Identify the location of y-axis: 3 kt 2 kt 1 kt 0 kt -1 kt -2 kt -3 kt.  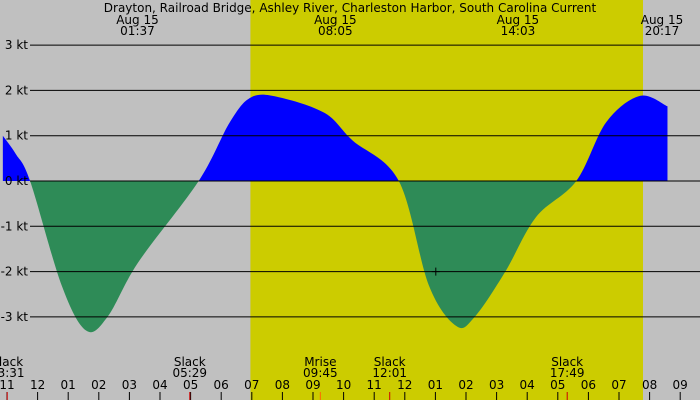
(15, 181).